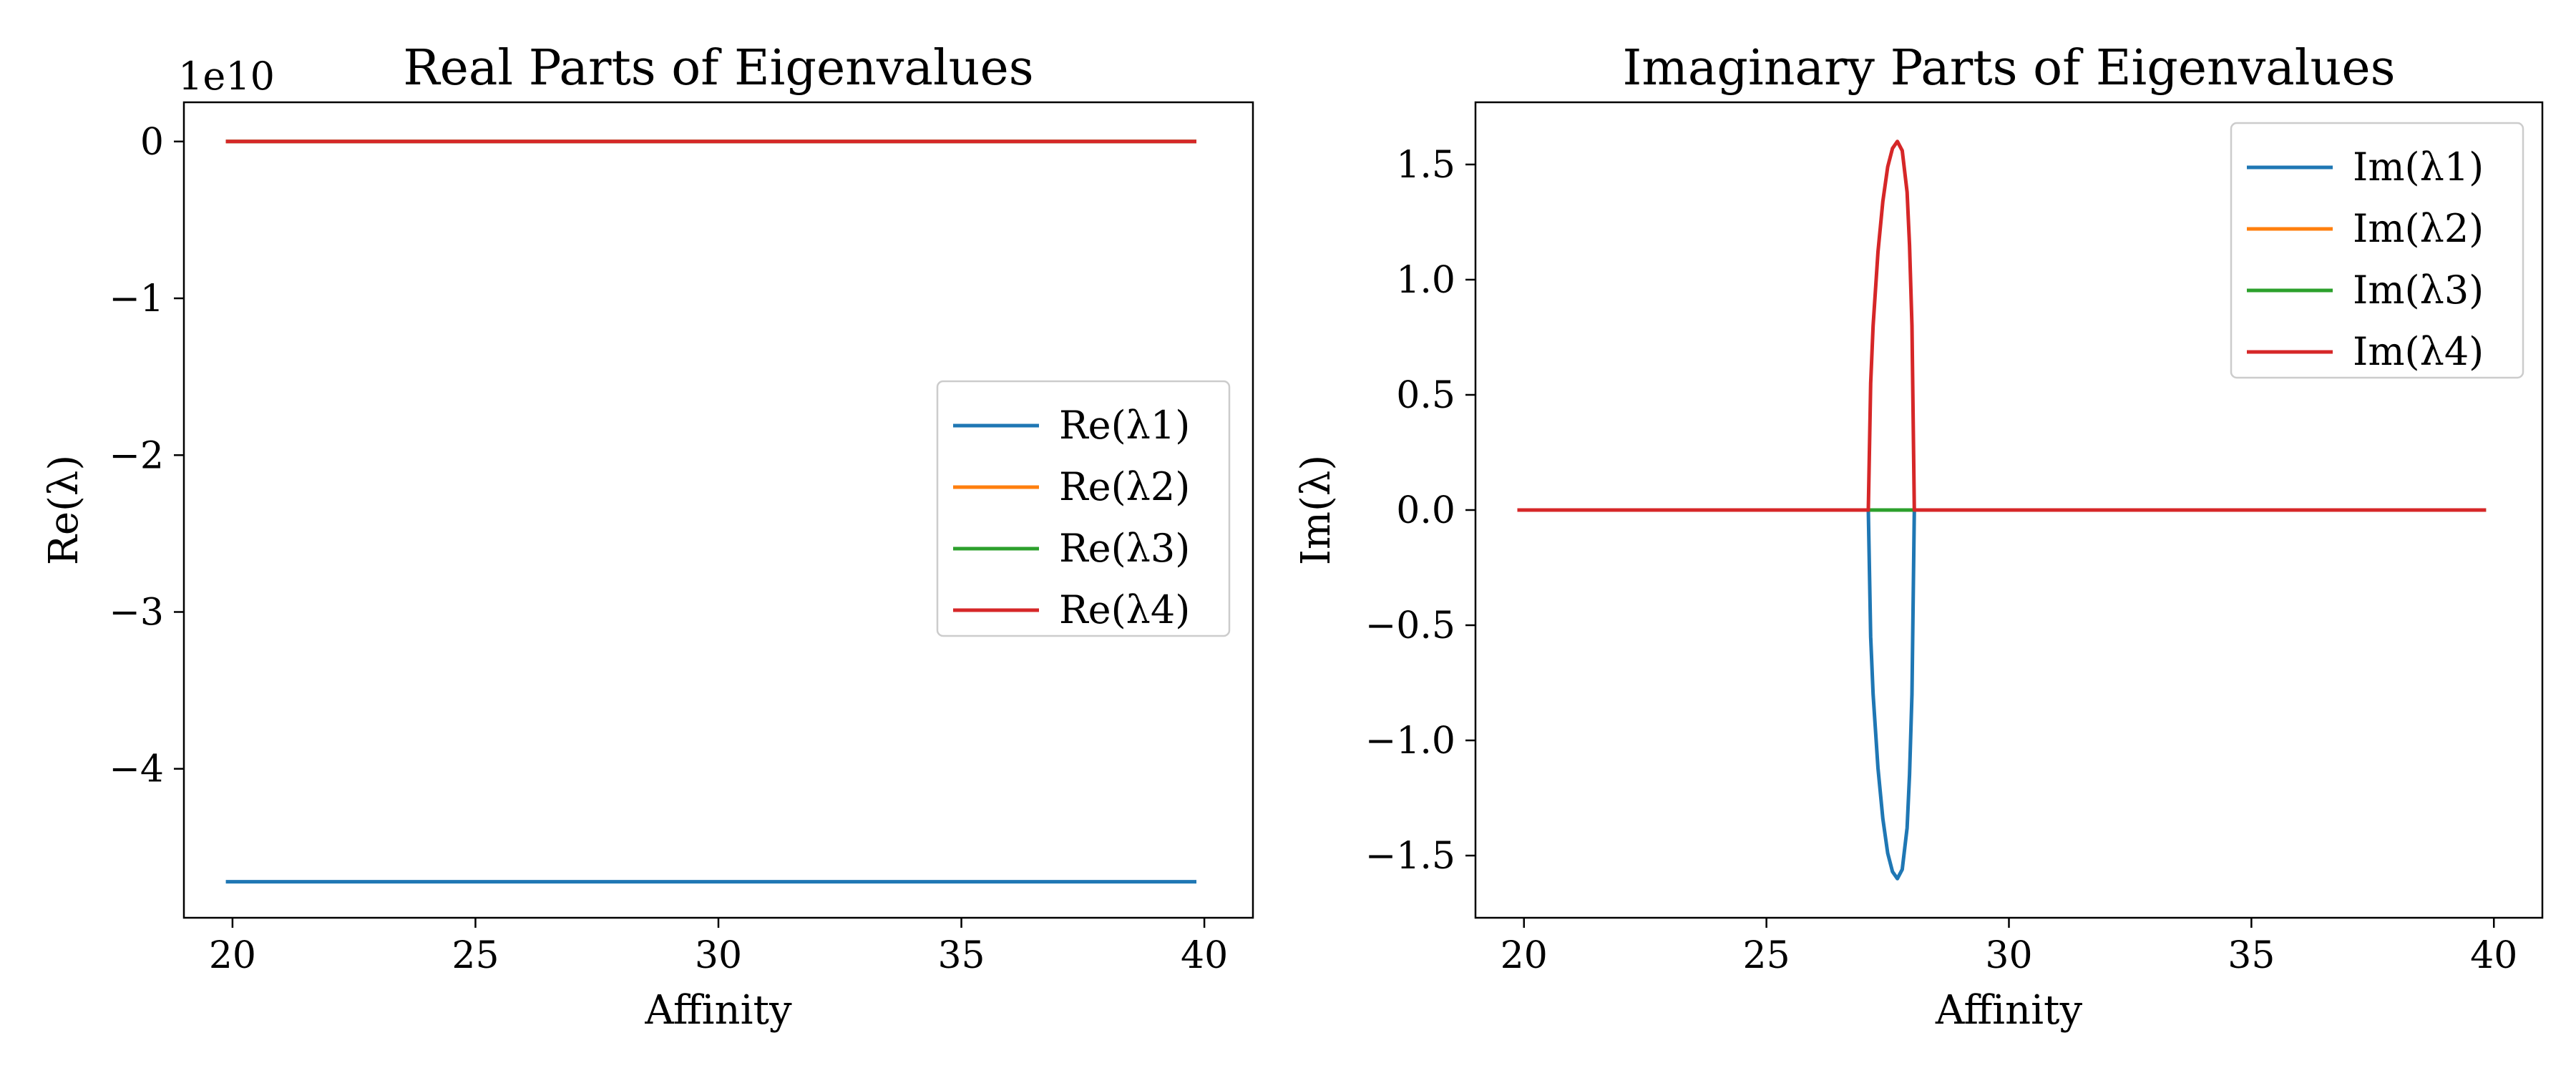  What do you see at coordinates (2418, 228) in the screenshot?
I see `legend-label-2: Im(λ2)` at bounding box center [2418, 228].